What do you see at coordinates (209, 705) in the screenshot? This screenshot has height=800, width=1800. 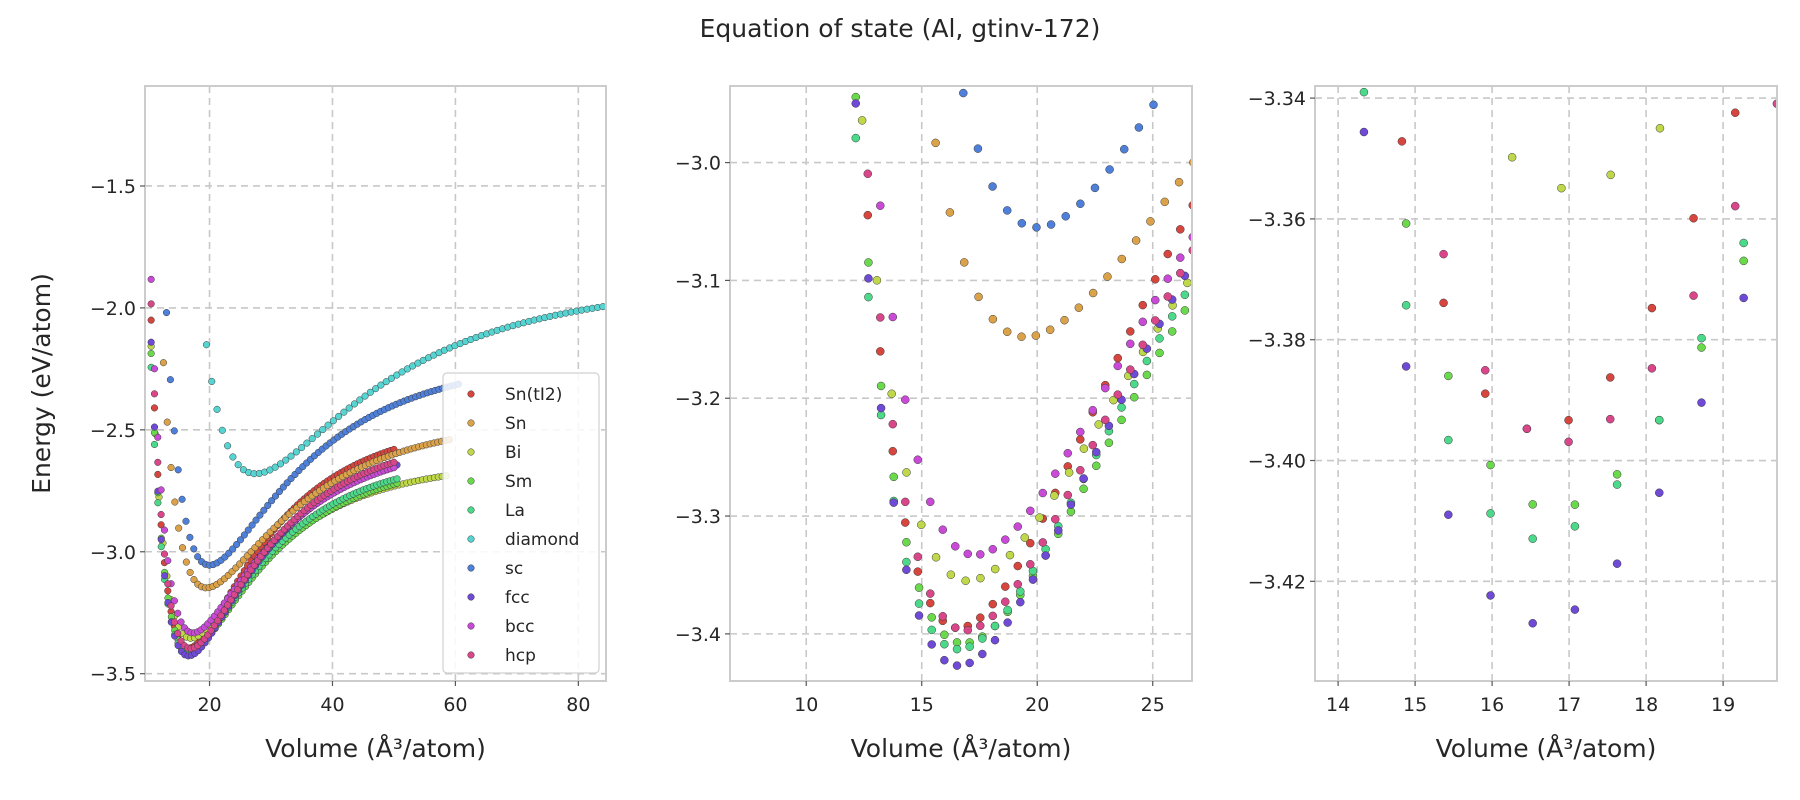 I see `x-tick-label: 20` at bounding box center [209, 705].